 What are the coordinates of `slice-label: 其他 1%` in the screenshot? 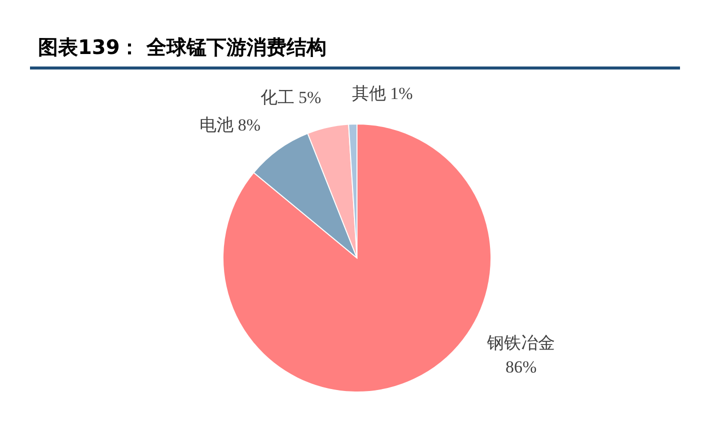 It's located at (382, 94).